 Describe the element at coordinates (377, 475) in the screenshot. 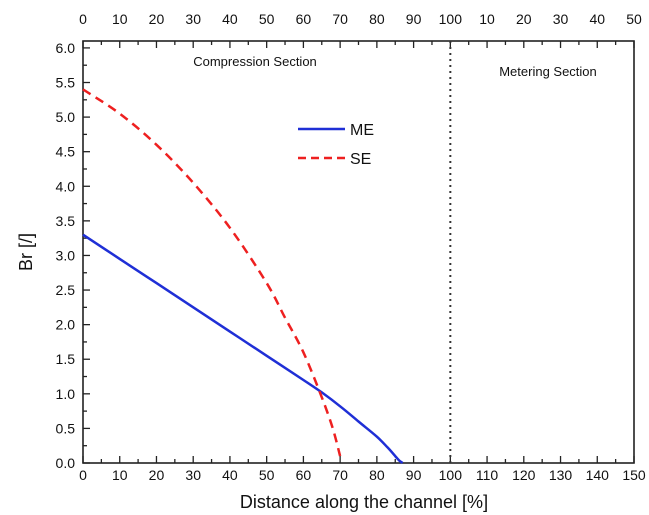

I see `x-tick-label: 80` at that location.